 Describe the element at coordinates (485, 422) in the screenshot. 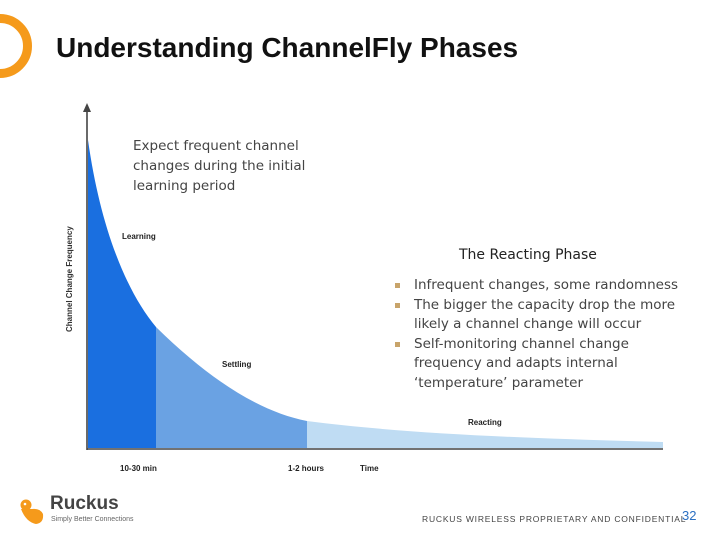

I see `phase-label-reacting: Reacting` at that location.